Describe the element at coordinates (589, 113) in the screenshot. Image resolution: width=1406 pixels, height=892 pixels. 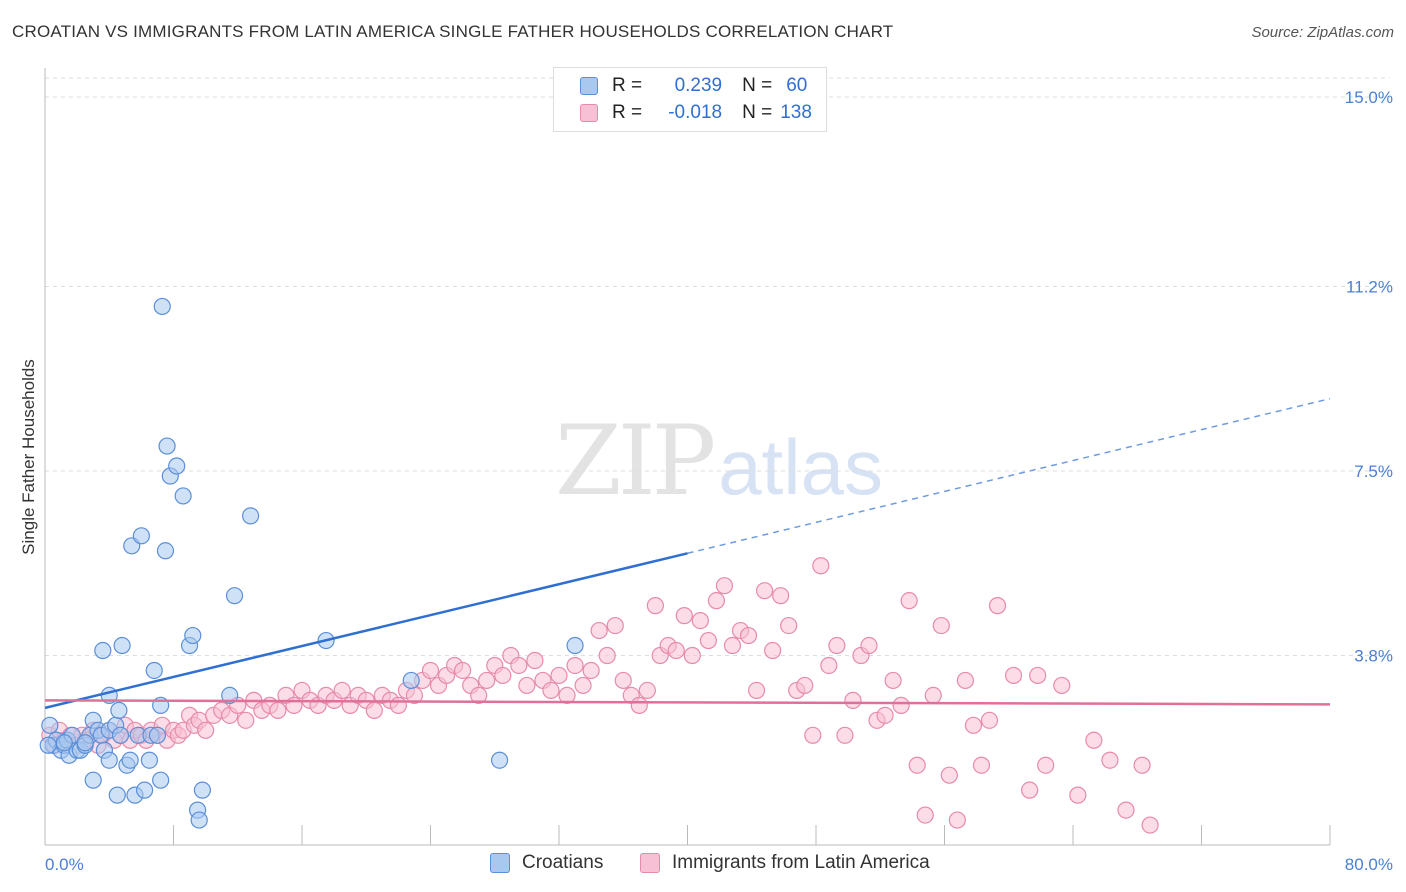
I see `legend-swatch-latin-america` at that location.